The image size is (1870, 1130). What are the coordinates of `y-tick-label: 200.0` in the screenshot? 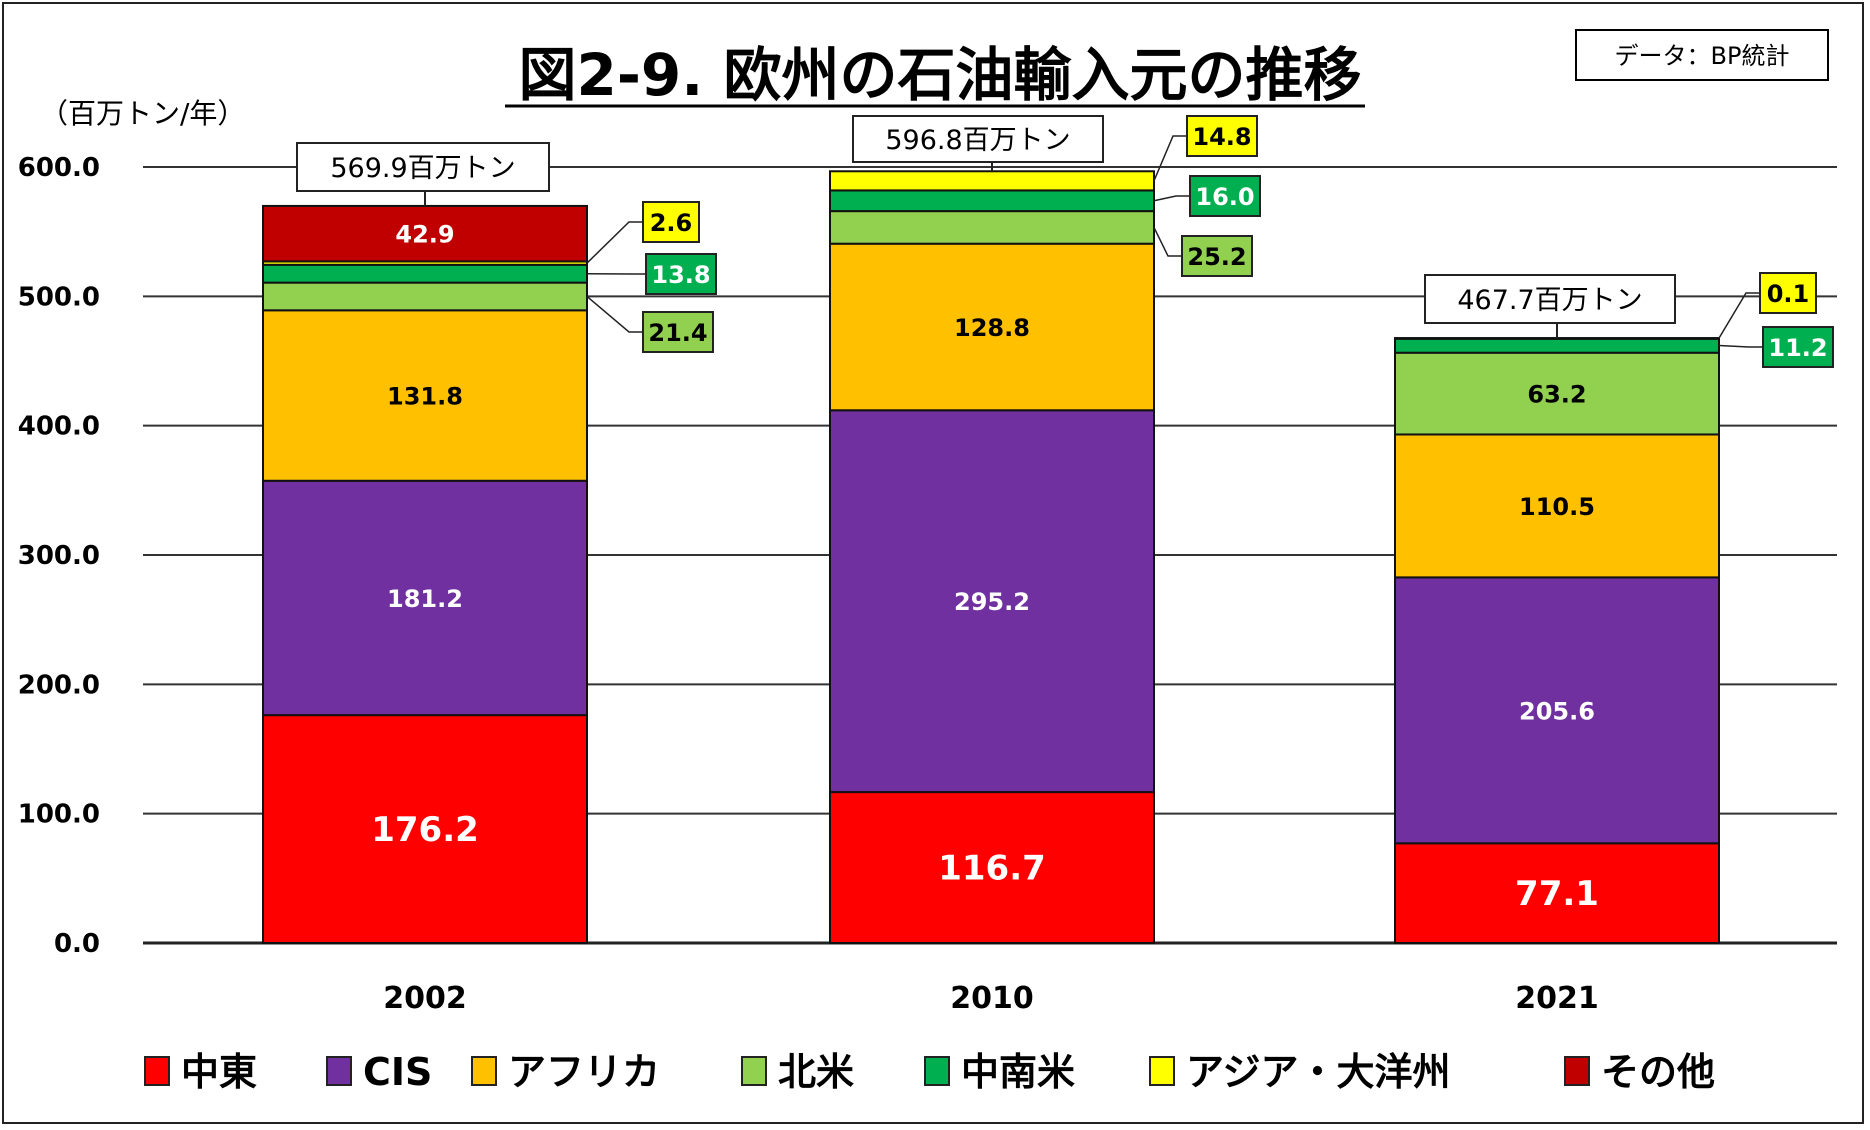 It's located at (59, 685).